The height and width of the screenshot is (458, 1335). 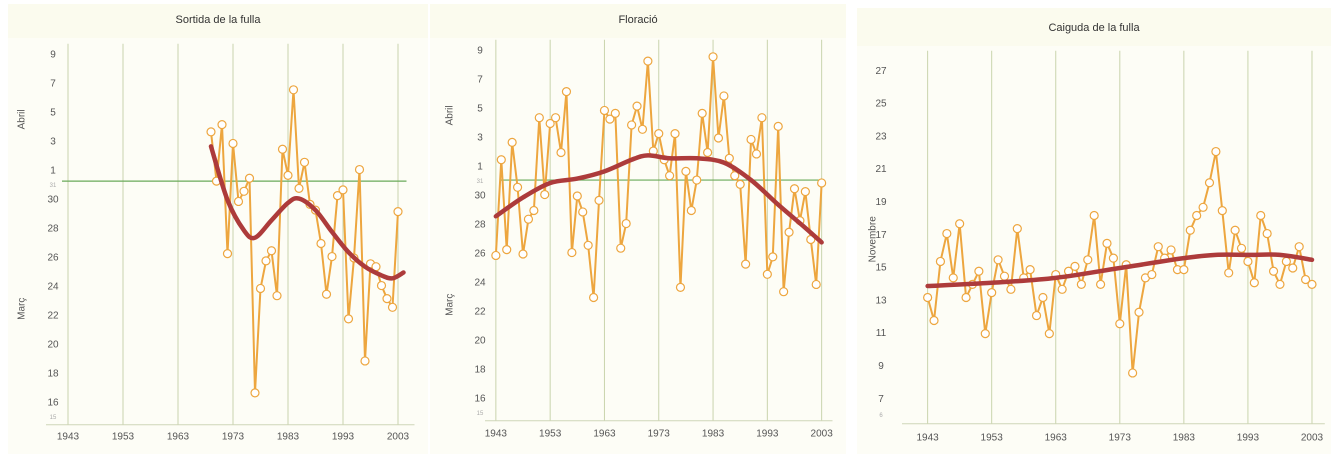 What do you see at coordinates (480, 341) in the screenshot?
I see `y-tick-label: 20` at bounding box center [480, 341].